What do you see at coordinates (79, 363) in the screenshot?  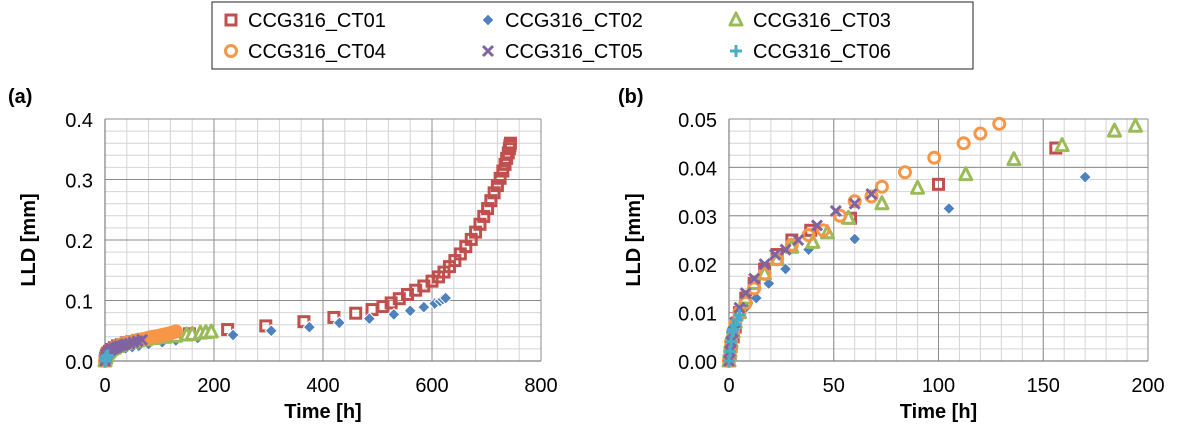 I see `y-tick-label: 0.0` at bounding box center [79, 363].